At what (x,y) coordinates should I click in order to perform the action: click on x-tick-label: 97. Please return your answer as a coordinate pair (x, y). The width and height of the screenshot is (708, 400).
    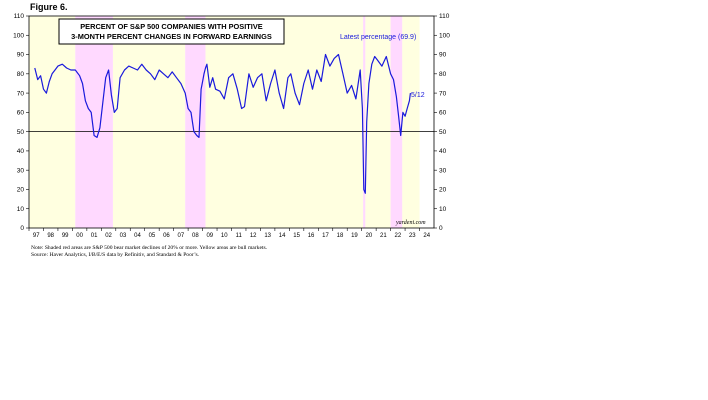
    Looking at the image, I should click on (36, 236).